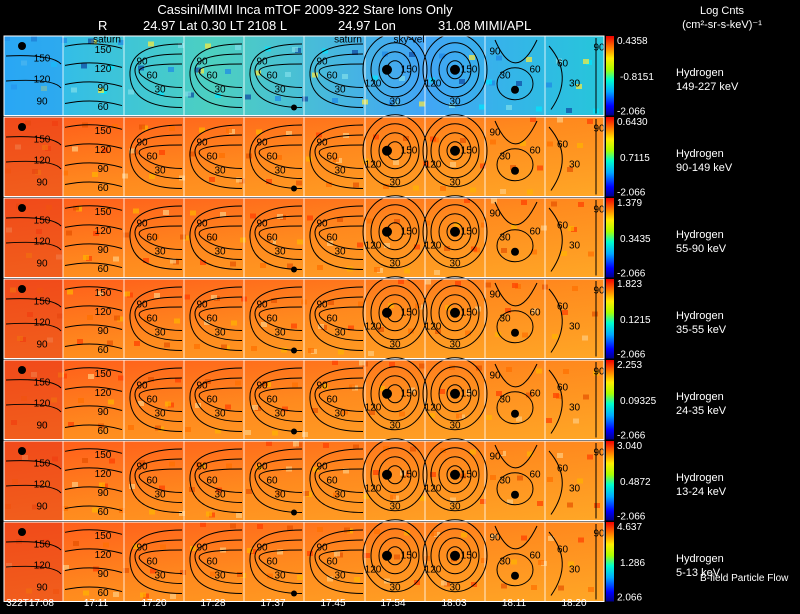  I want to click on colorbar-min-label: 2.066, so click(629, 598).